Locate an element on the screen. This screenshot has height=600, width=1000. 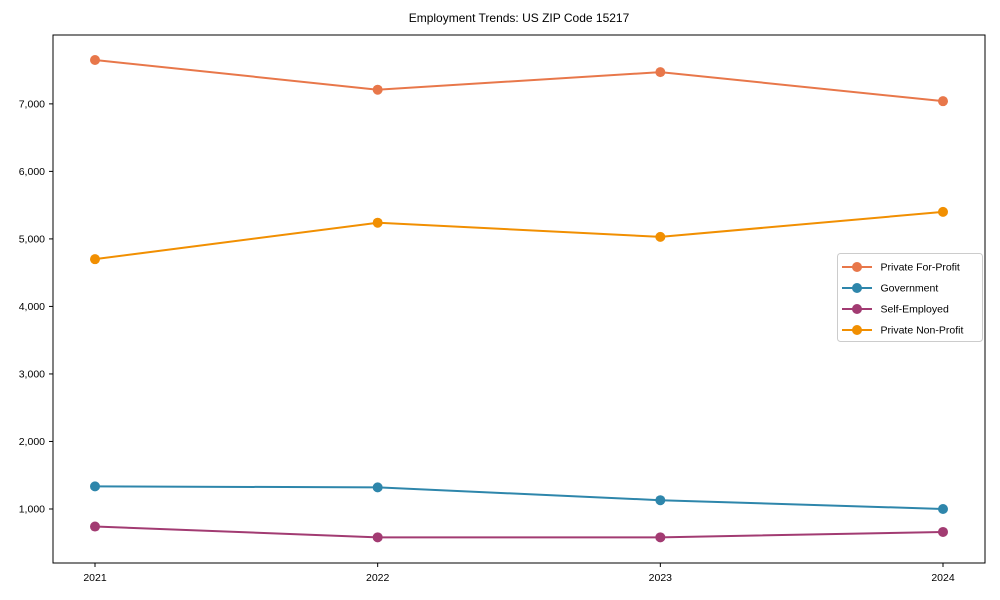
legend-label: Government is located at coordinates (910, 289).